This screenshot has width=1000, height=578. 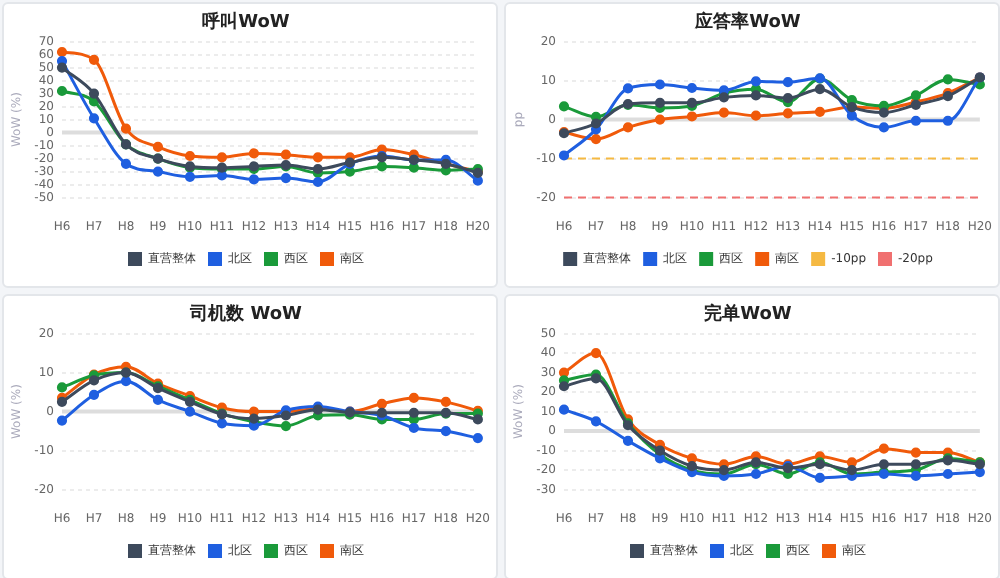 What do you see at coordinates (747, 22) in the screenshot?
I see `chart-title: 应答率WoW` at bounding box center [747, 22].